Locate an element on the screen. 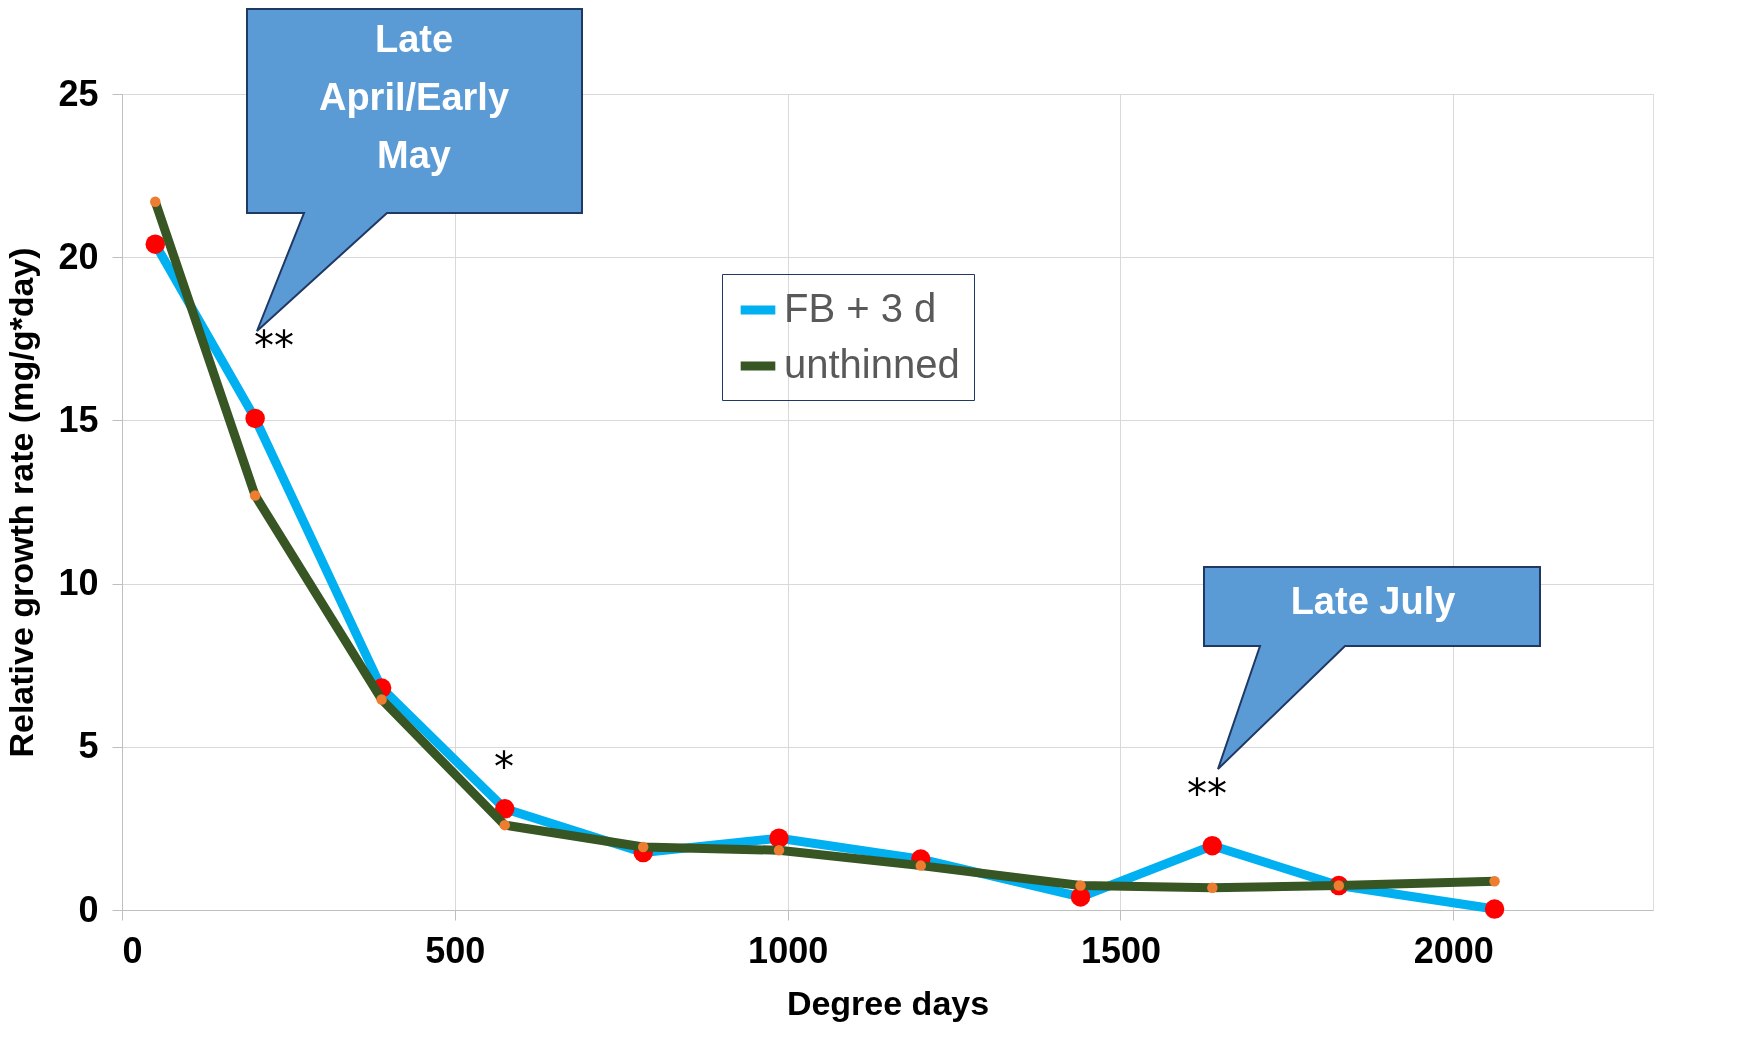  legend-label: FB + 3 d is located at coordinates (860, 308).